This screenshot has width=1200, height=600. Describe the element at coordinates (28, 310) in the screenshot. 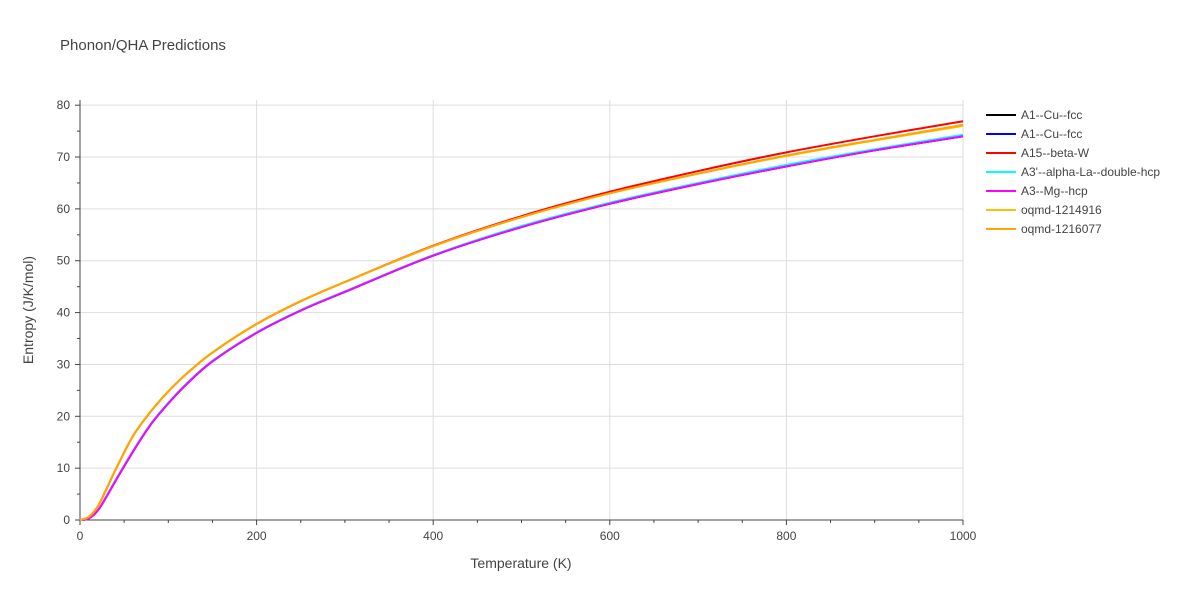

I see `y-axis-title: Entropy (J/K/mol)` at that location.